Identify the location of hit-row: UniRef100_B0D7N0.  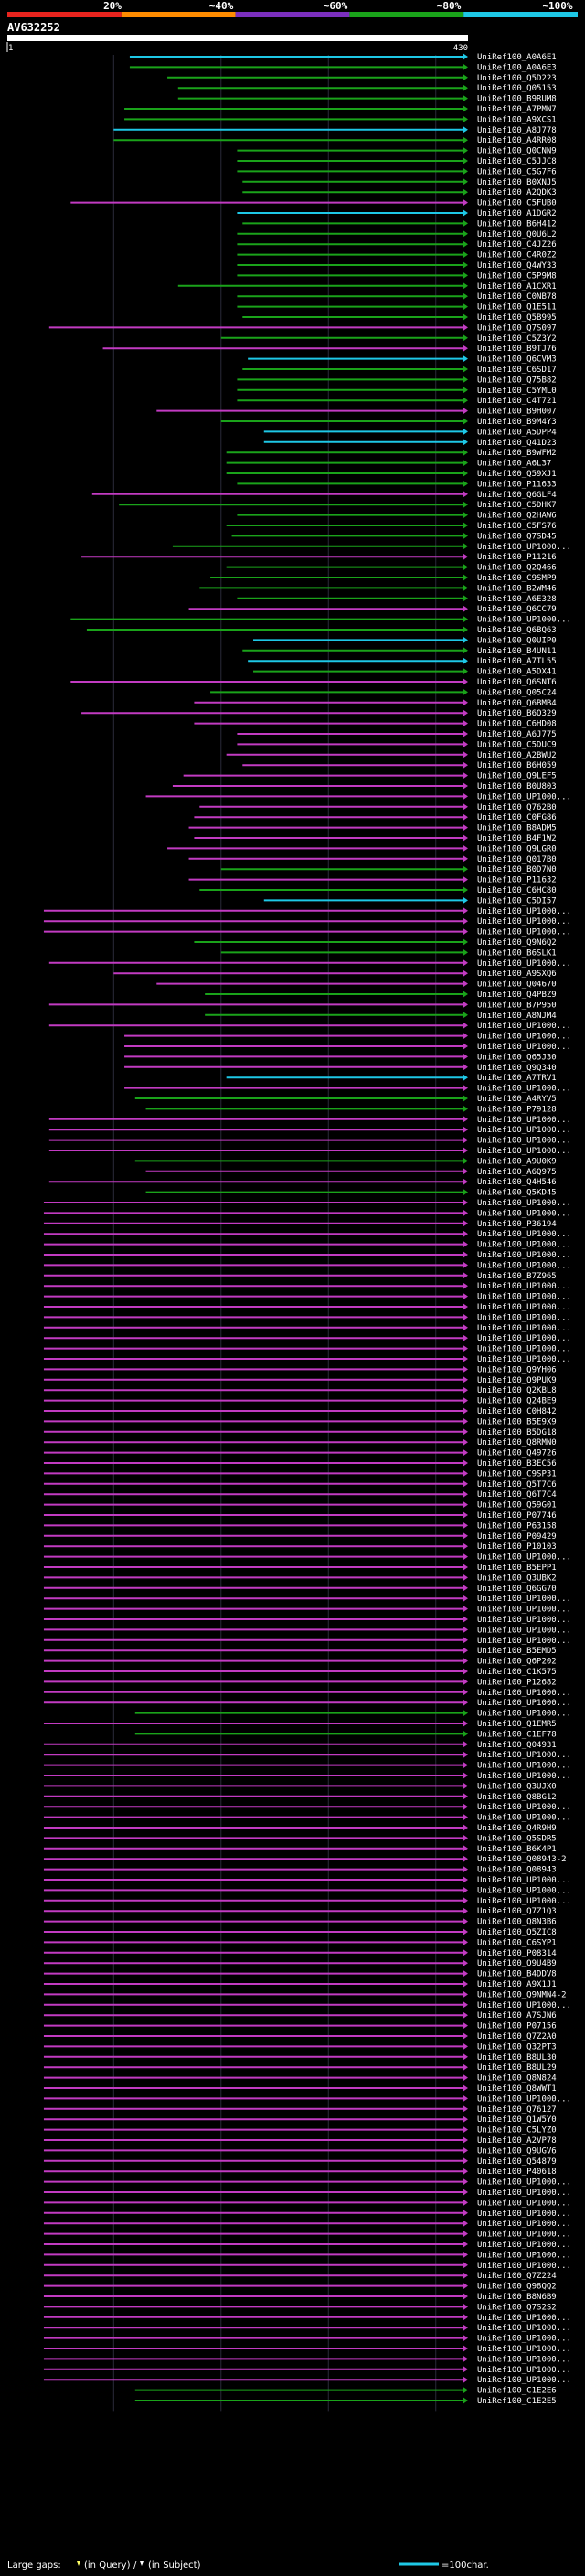
(388, 870).